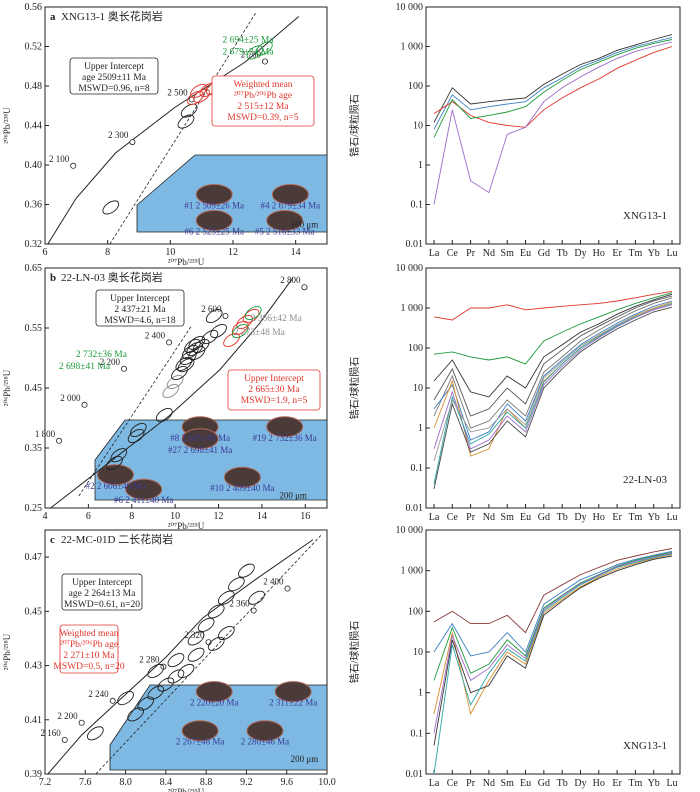  I want to click on concordia-age-label: 2 240, so click(98, 694).